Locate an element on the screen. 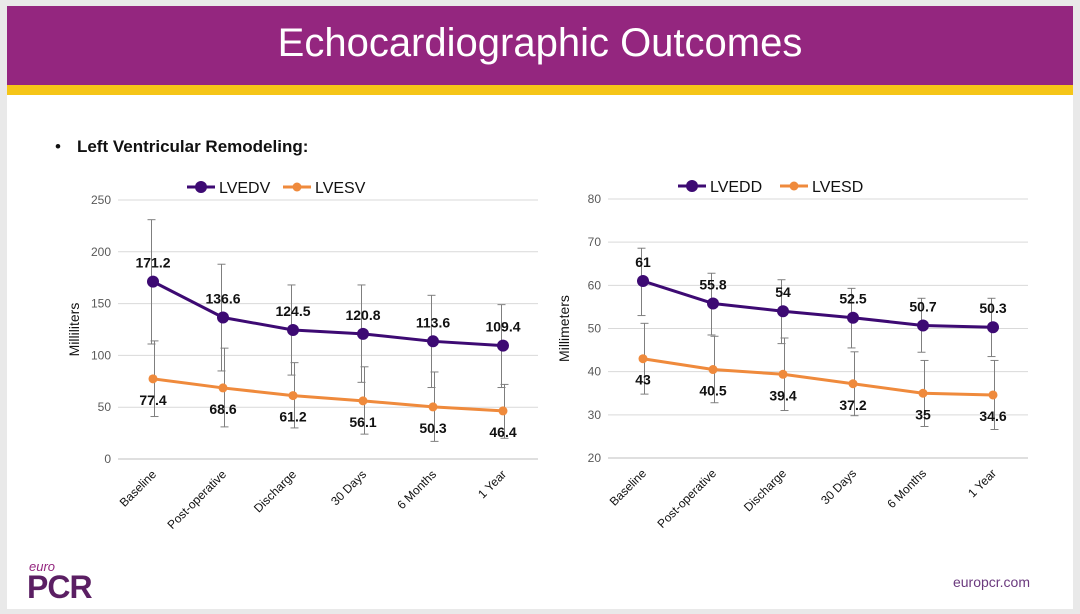 This screenshot has width=1080, height=614. data-label: 120.8 is located at coordinates (362, 315).